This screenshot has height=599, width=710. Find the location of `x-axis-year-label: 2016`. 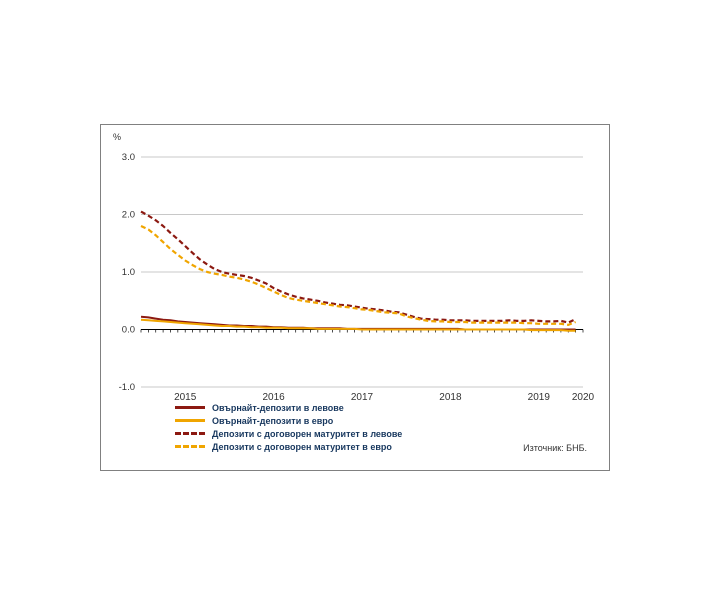

x-axis-year-label: 2016 is located at coordinates (273, 397).